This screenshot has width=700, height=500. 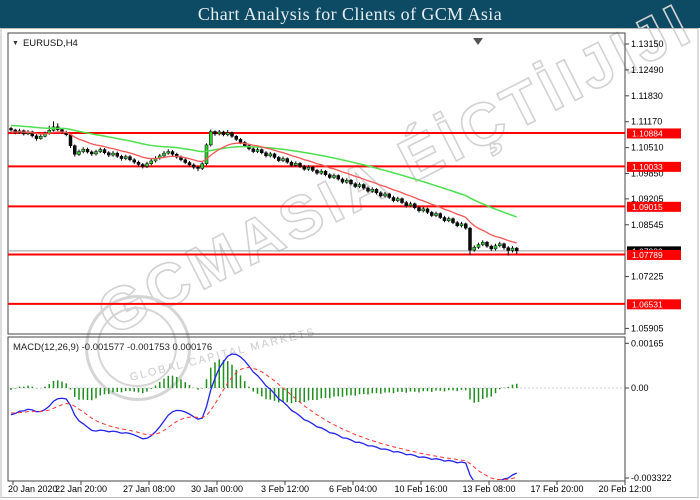 I want to click on svg-text: 0.00165, so click(x=647, y=343).